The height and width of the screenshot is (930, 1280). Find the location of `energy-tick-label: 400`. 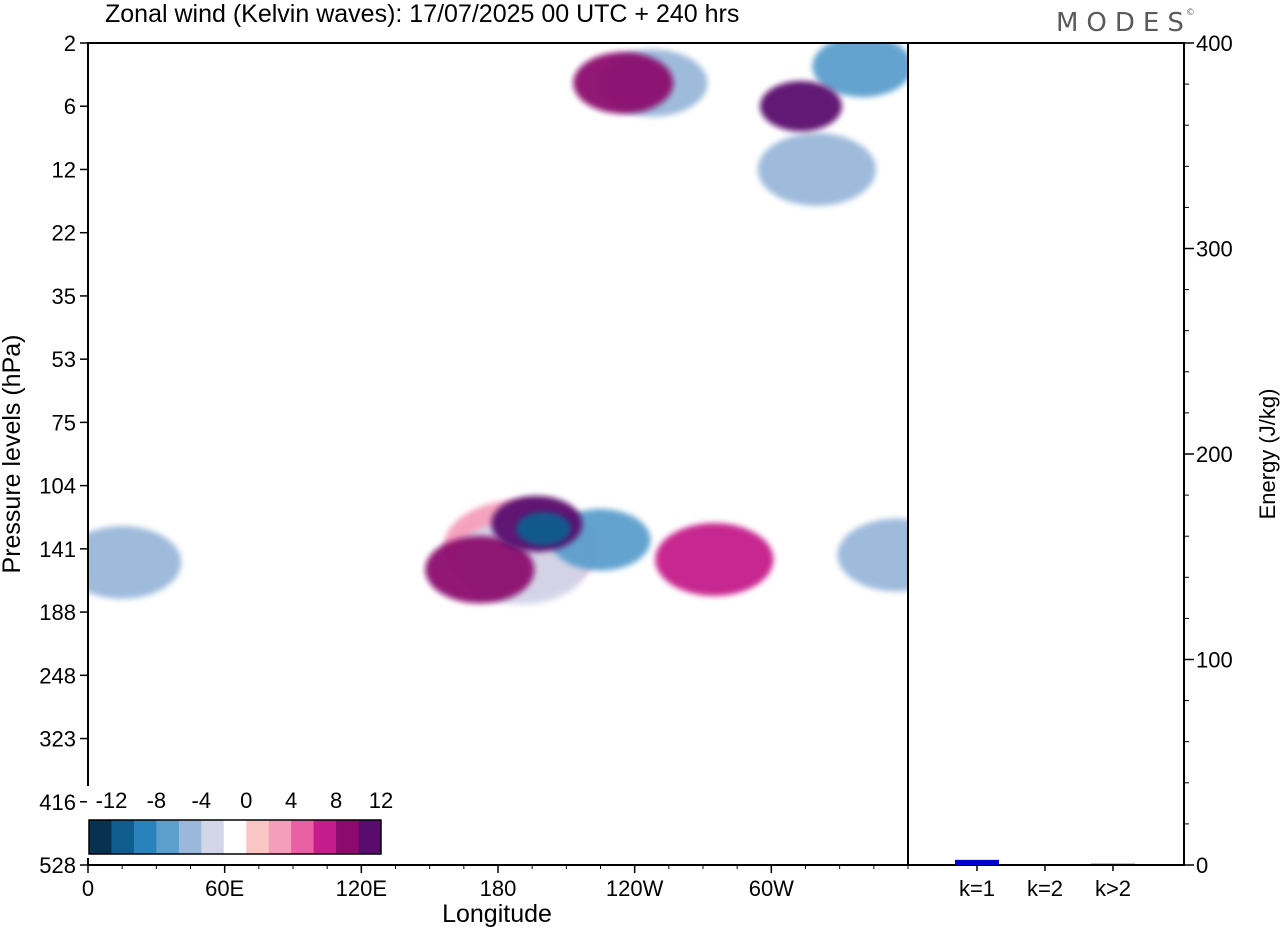

energy-tick-label: 400 is located at coordinates (1214, 43).